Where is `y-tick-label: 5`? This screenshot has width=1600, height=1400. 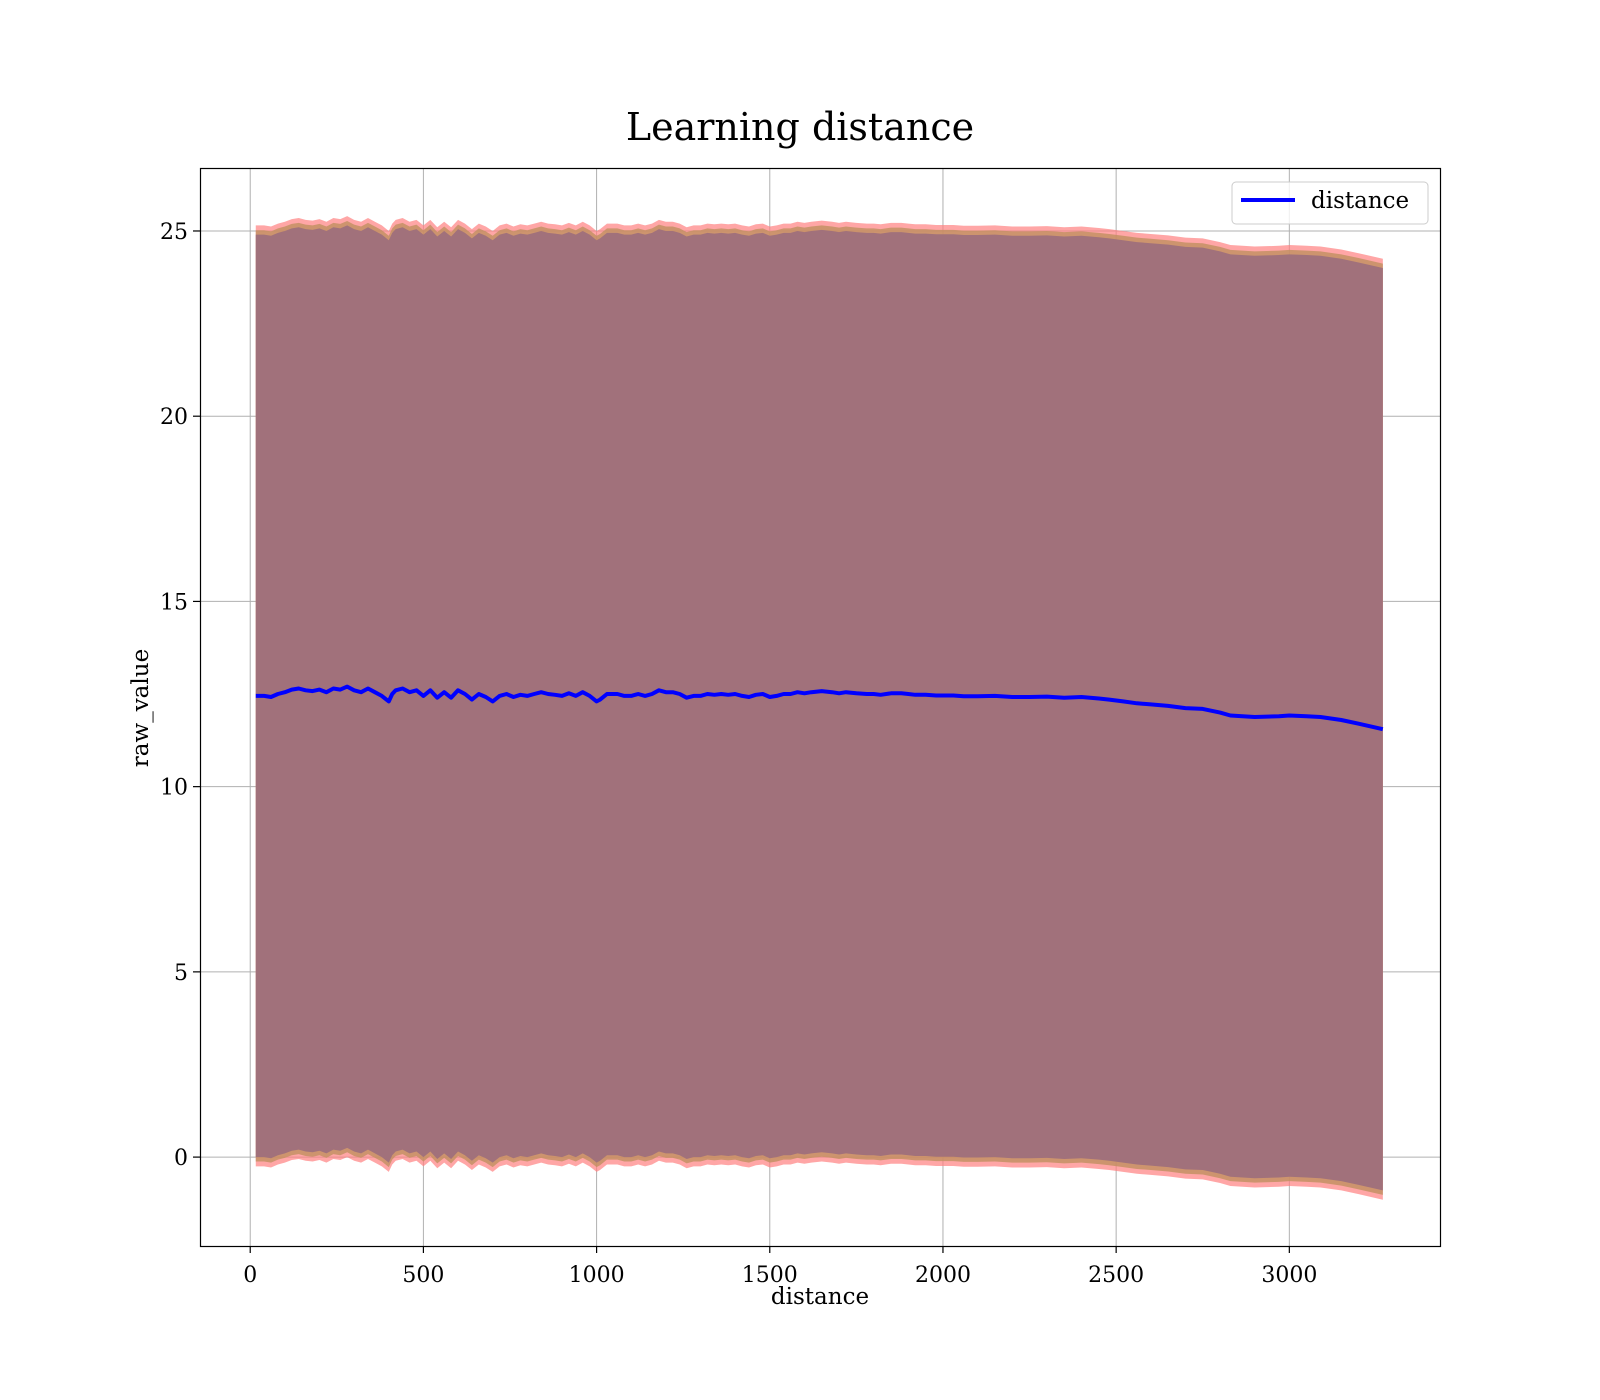
y-tick-label: 5 is located at coordinates (181, 973).